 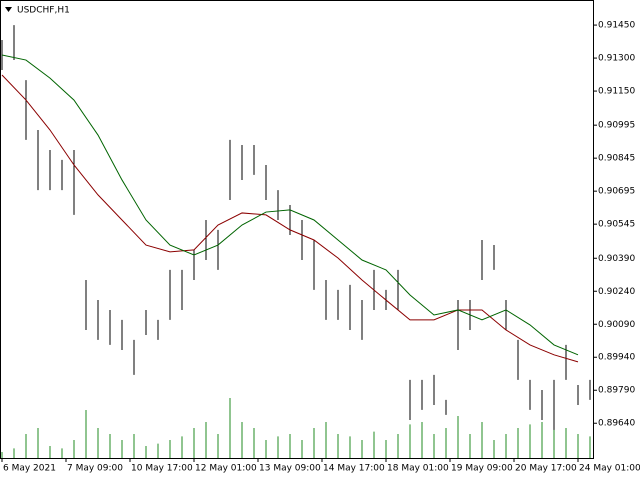 What do you see at coordinates (616, 391) in the screenshot?
I see `y-tick-label: 0.89790` at bounding box center [616, 391].